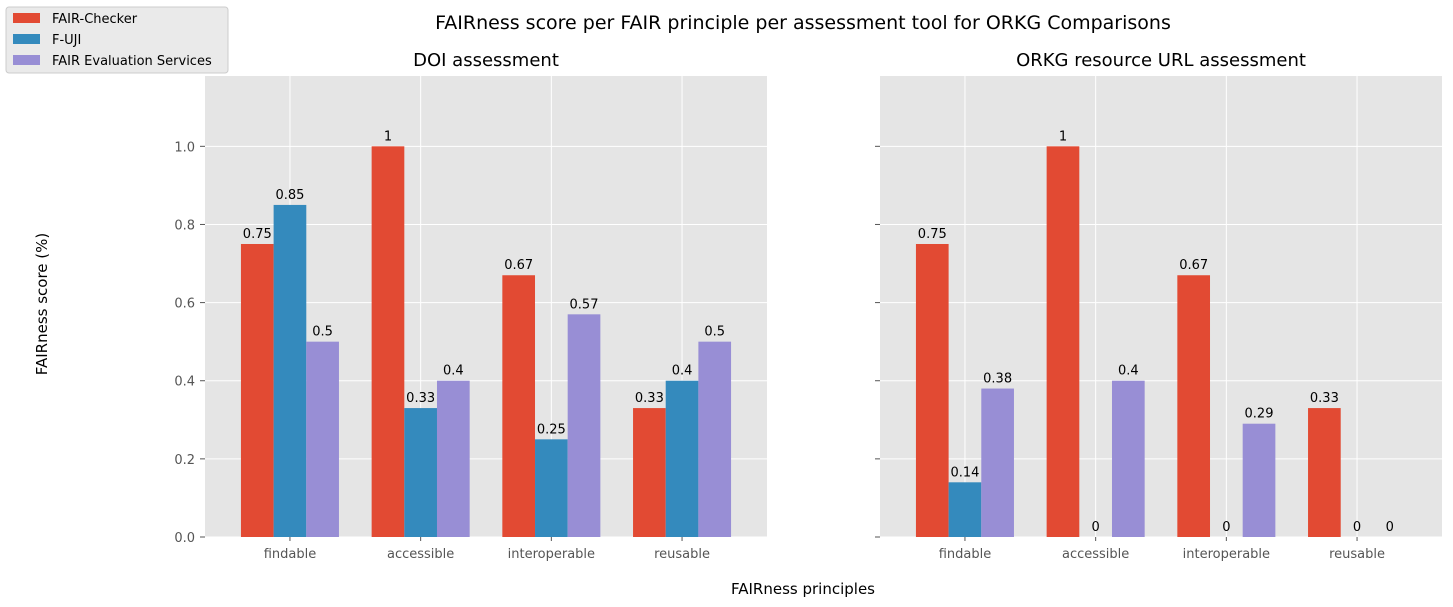 This screenshot has width=1453, height=607. What do you see at coordinates (682, 458) in the screenshot?
I see `bar-f-uji-reusable` at bounding box center [682, 458].